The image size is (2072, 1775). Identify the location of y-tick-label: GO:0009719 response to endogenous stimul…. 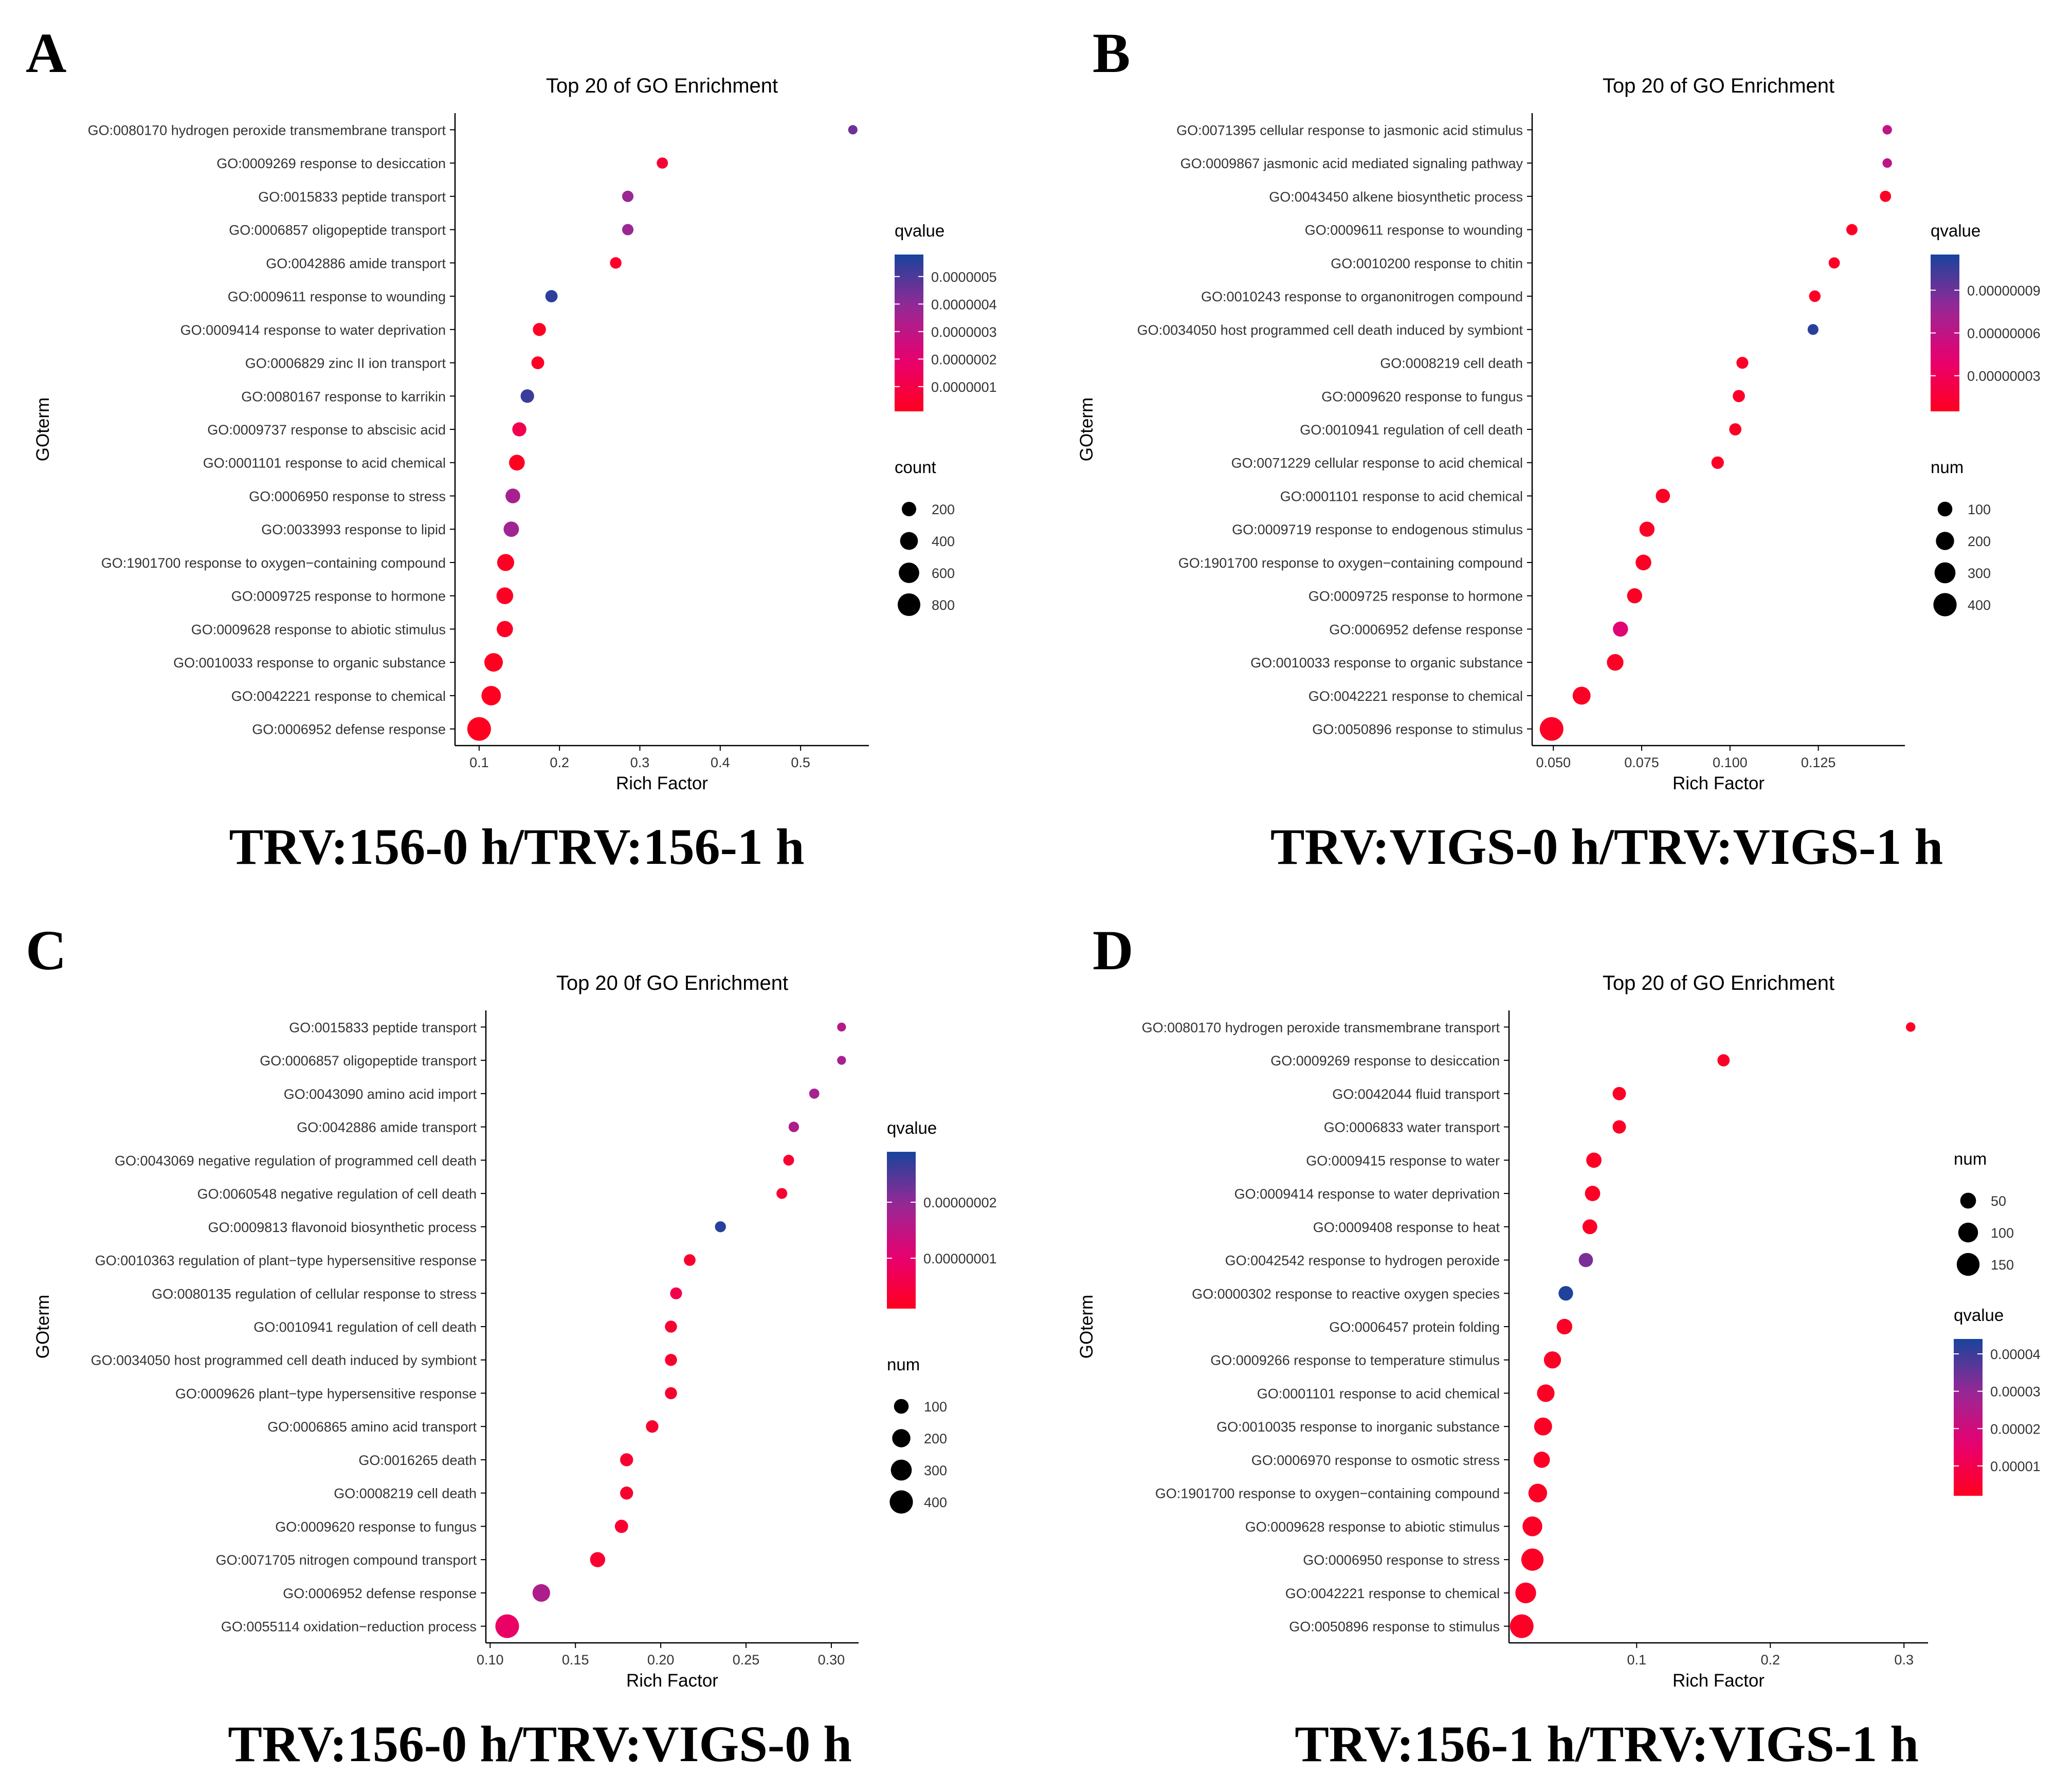
(1377, 529).